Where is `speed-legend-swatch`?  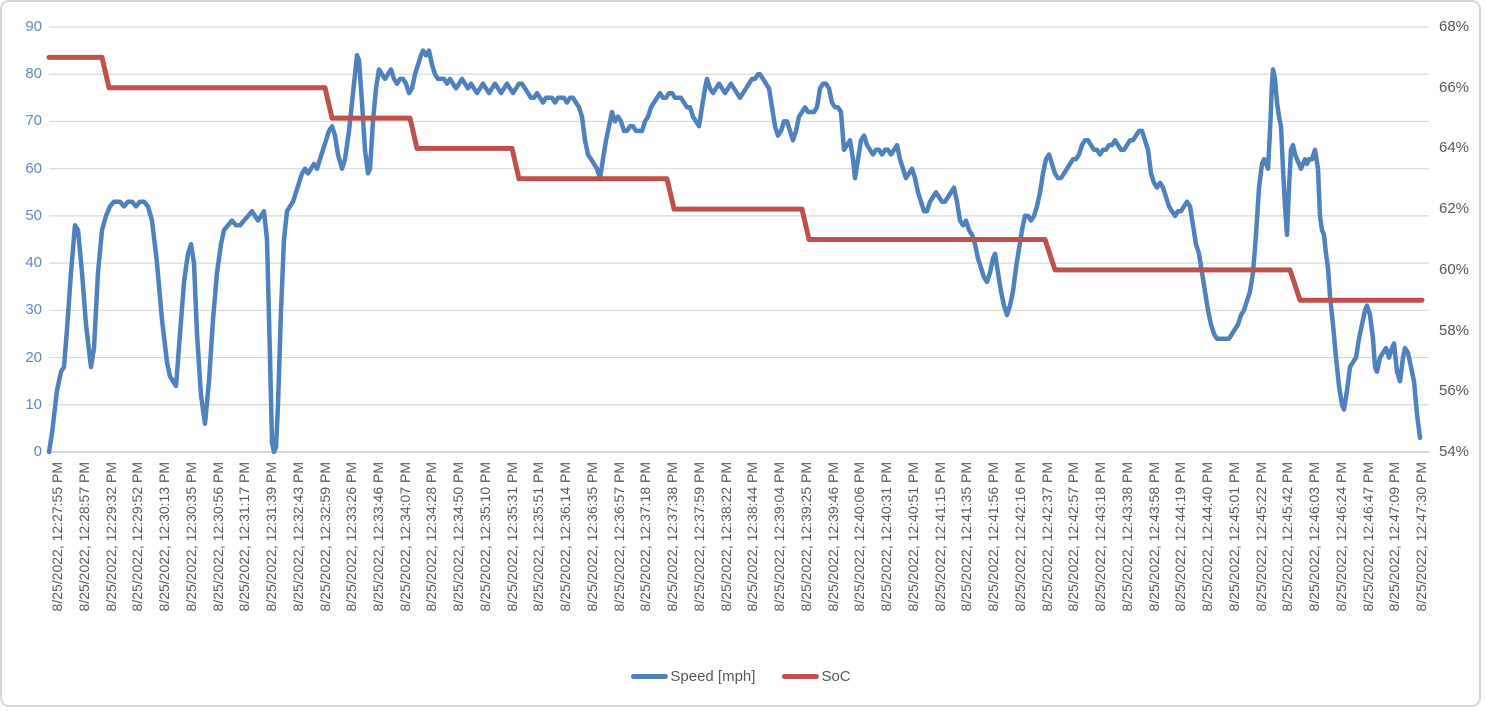
speed-legend-swatch is located at coordinates (649, 676).